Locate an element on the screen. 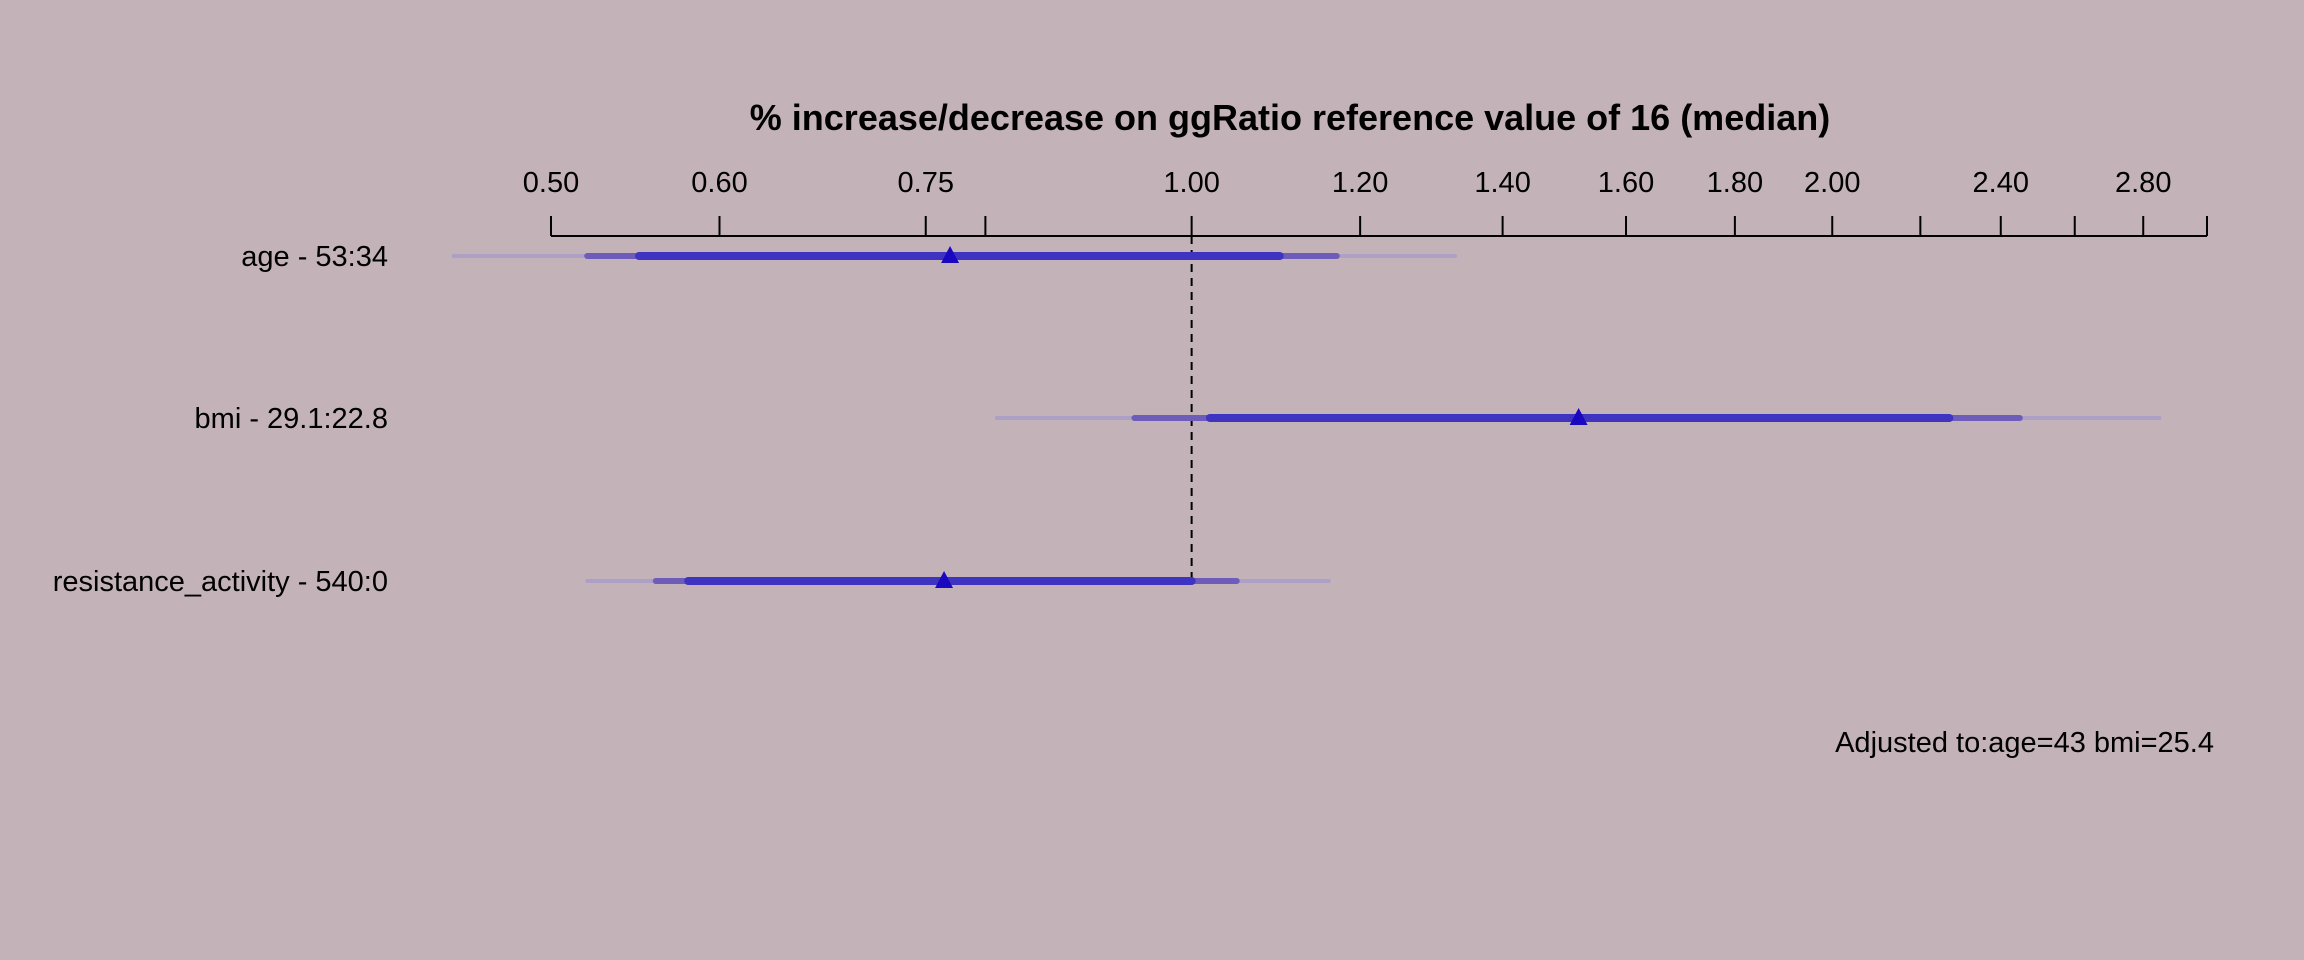  row-0: age - 53:34 is located at coordinates (849, 257).